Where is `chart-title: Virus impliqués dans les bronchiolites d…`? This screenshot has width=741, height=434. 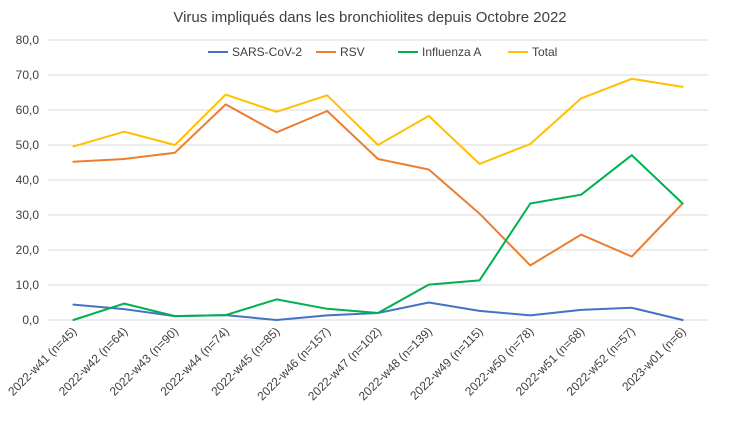
chart-title: Virus impliqués dans les bronchiolites d… is located at coordinates (369, 17).